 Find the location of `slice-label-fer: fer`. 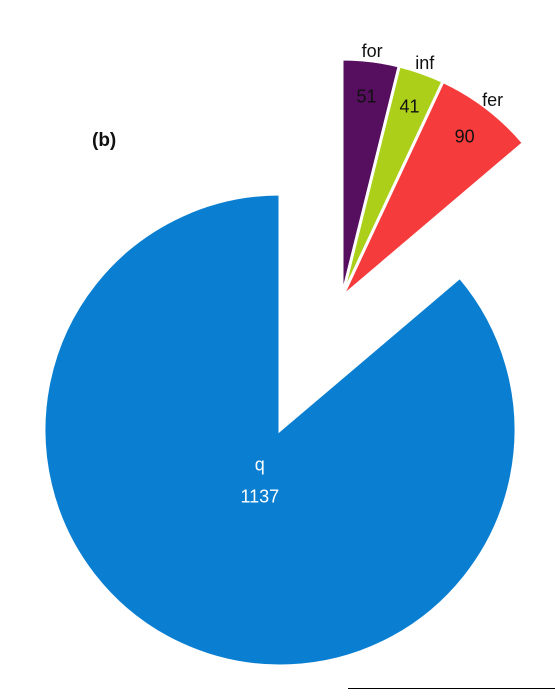

slice-label-fer: fer is located at coordinates (492, 100).